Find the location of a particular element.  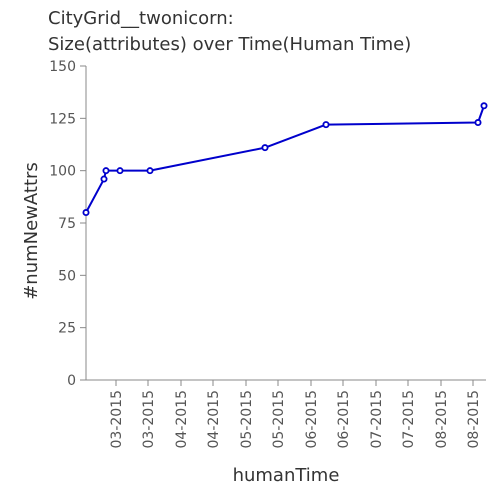

y-ticks: 0 25 50 75 100 125 150 is located at coordinates (67, 224).